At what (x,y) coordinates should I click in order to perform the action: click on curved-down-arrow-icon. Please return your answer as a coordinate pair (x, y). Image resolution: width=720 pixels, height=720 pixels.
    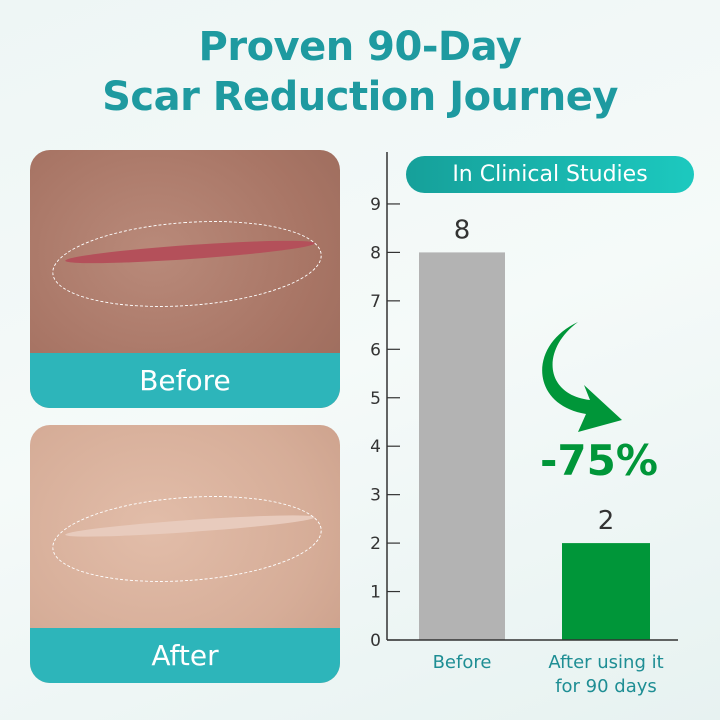
    Looking at the image, I should click on (582, 377).